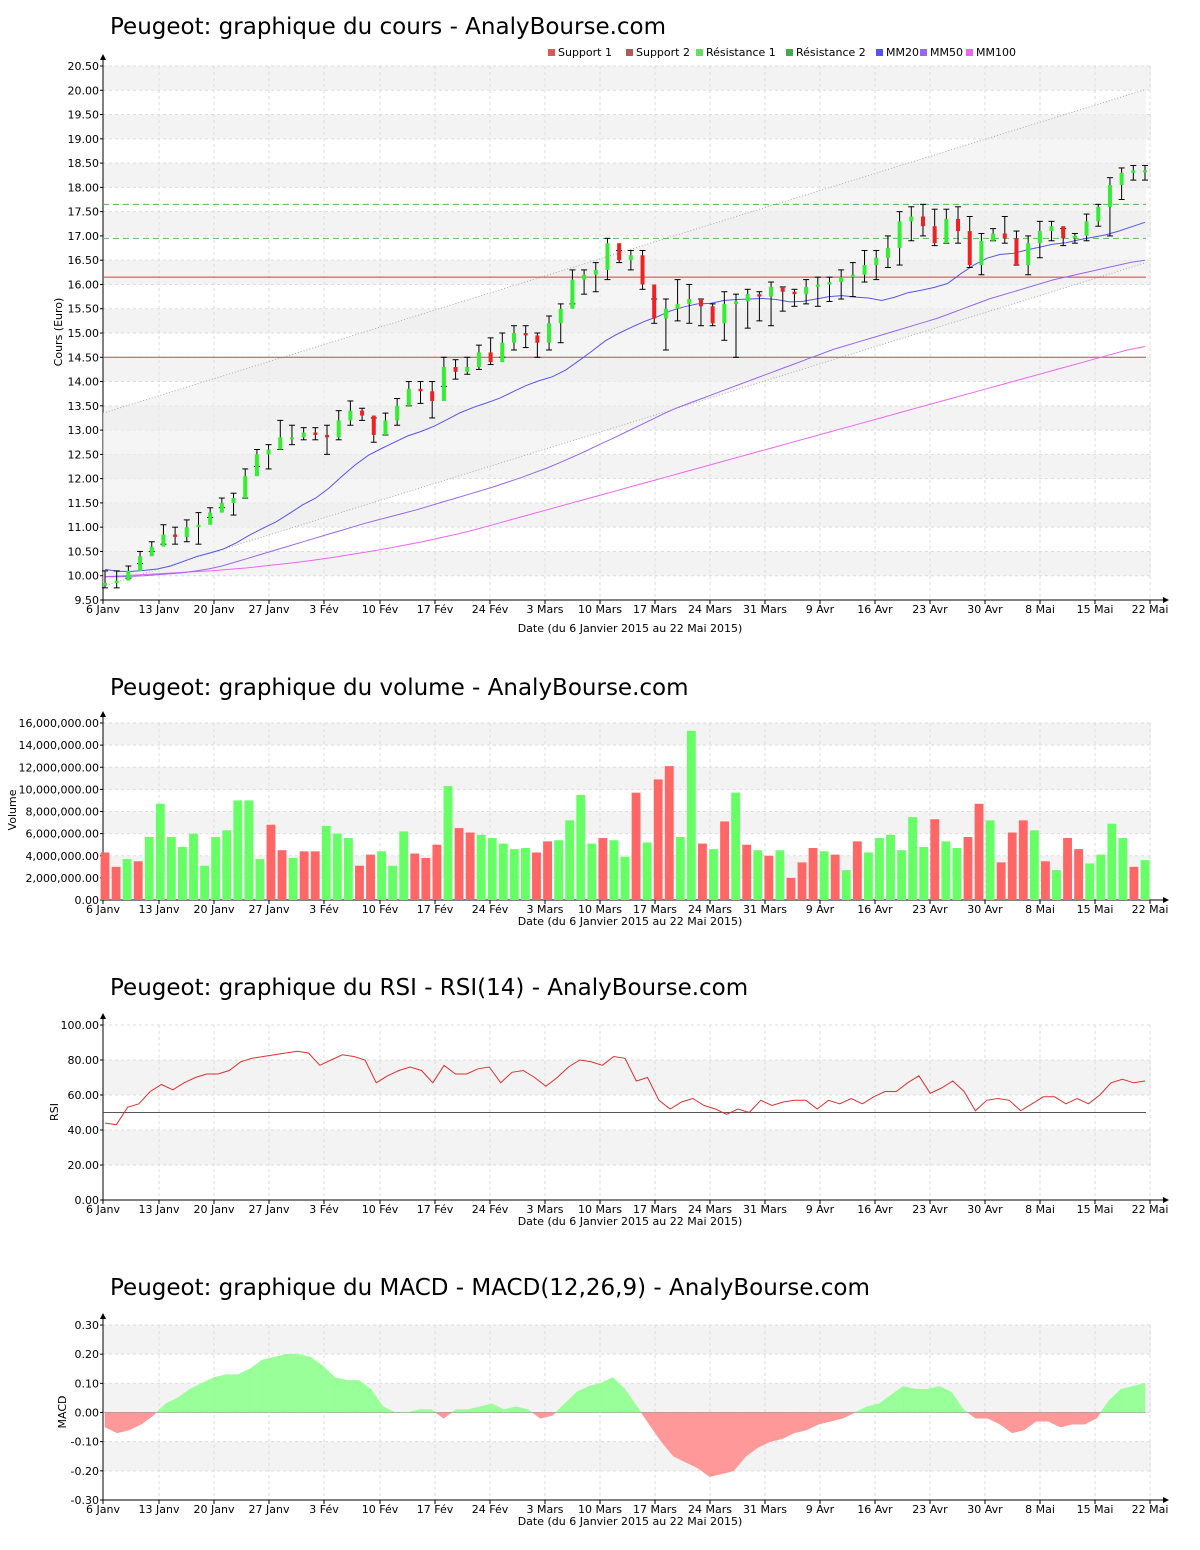 This screenshot has width=1200, height=1550. What do you see at coordinates (985, 909) in the screenshot?
I see `x-tick-label: 30 Avr` at bounding box center [985, 909].